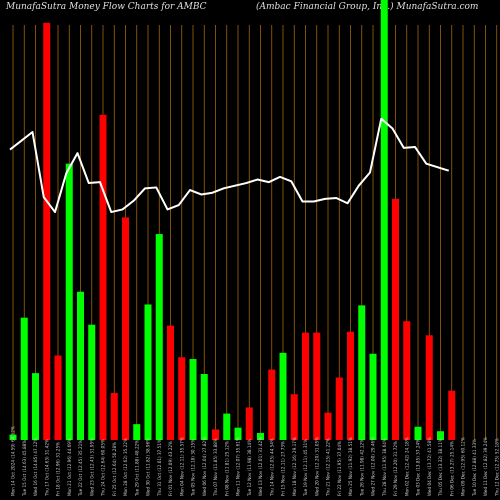  What do you see at coordinates (271, 467) in the screenshot?
I see `x-tick-label: Thu 14 Nov (12.05) 44.54%` at bounding box center [271, 467].